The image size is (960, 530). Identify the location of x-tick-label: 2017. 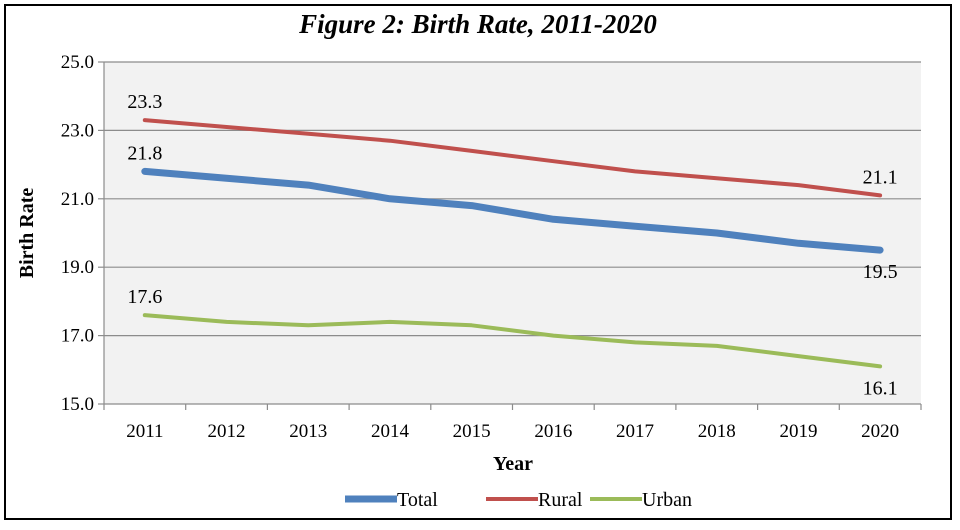
(635, 431).